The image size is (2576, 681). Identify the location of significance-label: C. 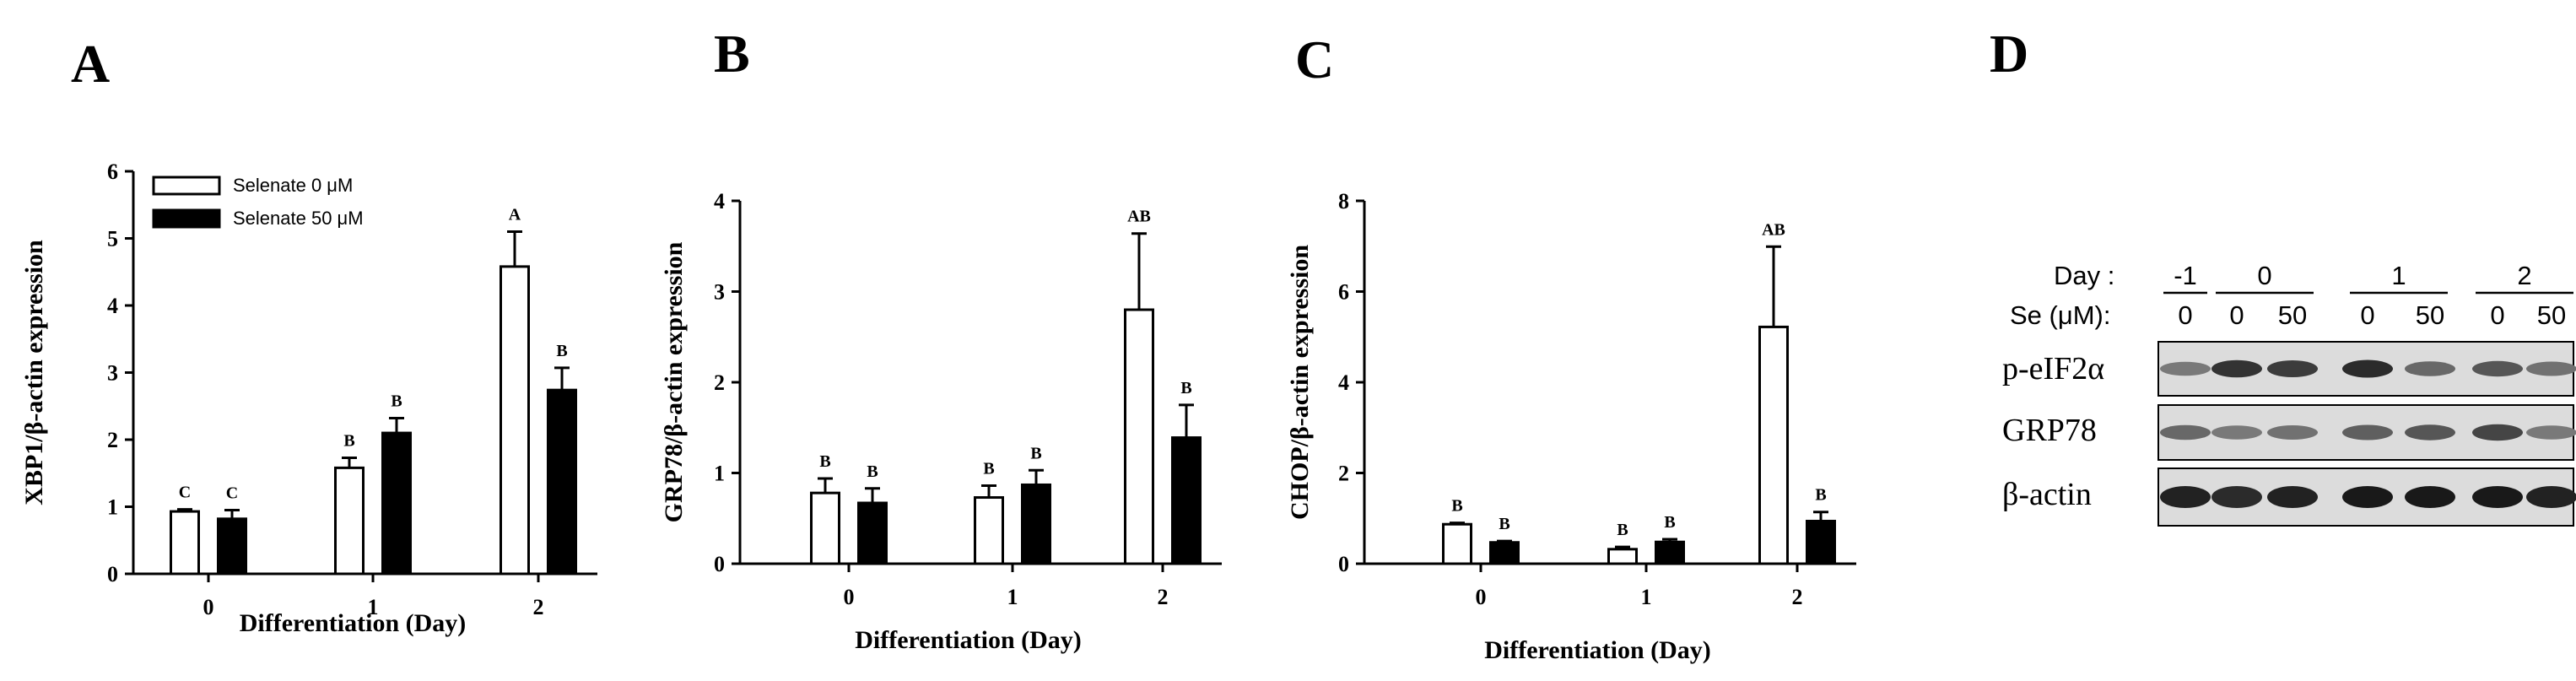
(185, 493).